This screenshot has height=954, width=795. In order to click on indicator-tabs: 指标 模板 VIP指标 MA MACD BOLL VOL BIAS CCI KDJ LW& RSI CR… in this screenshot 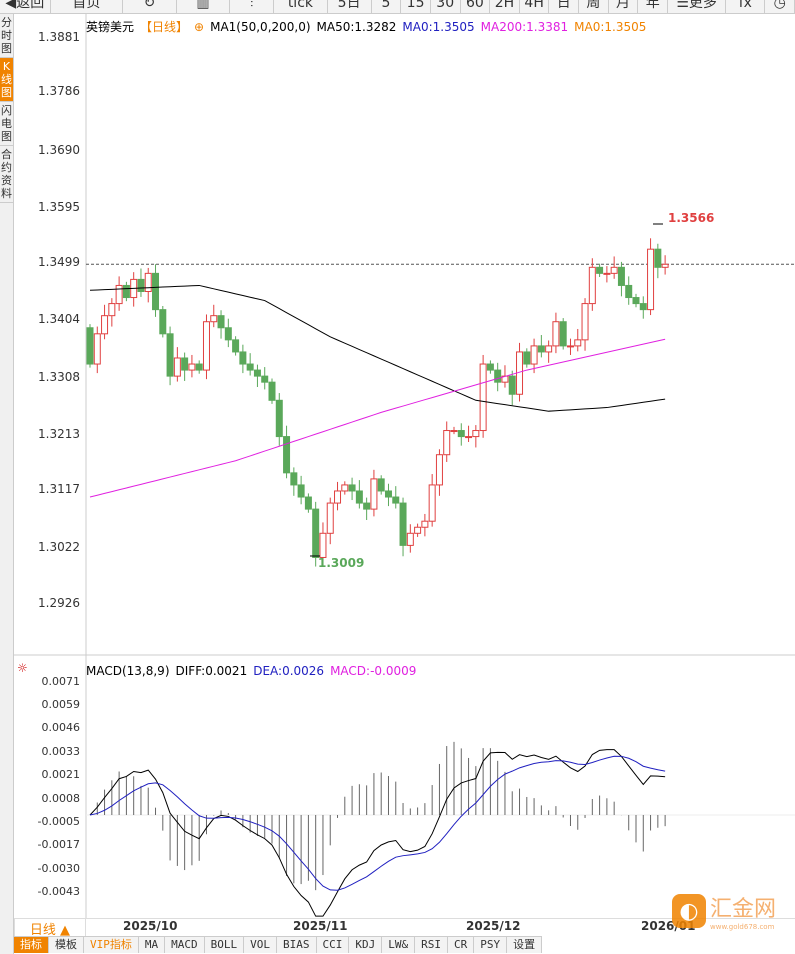, I will do `click(278, 944)`.